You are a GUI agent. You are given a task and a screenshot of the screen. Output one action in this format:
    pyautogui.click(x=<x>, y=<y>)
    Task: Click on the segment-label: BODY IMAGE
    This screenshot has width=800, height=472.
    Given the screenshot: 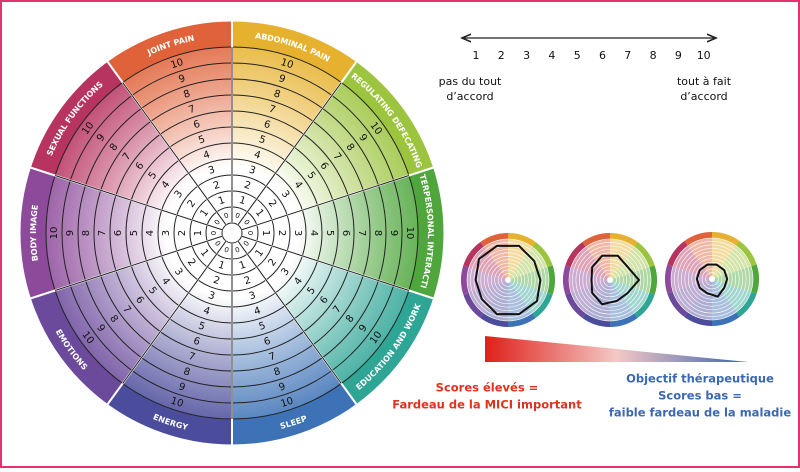 What is the action you would take?
    pyautogui.click(x=33, y=233)
    